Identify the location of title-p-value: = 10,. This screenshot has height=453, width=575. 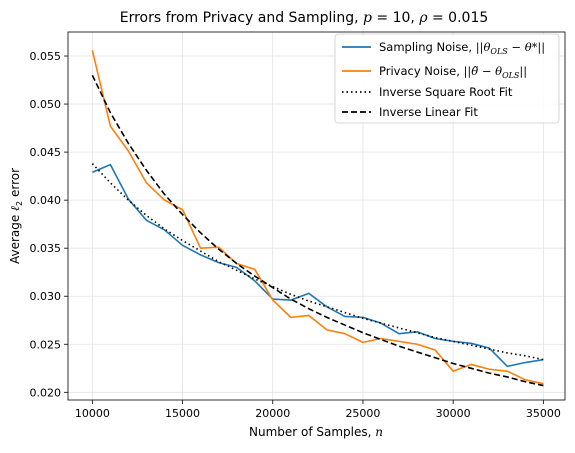
(395, 18).